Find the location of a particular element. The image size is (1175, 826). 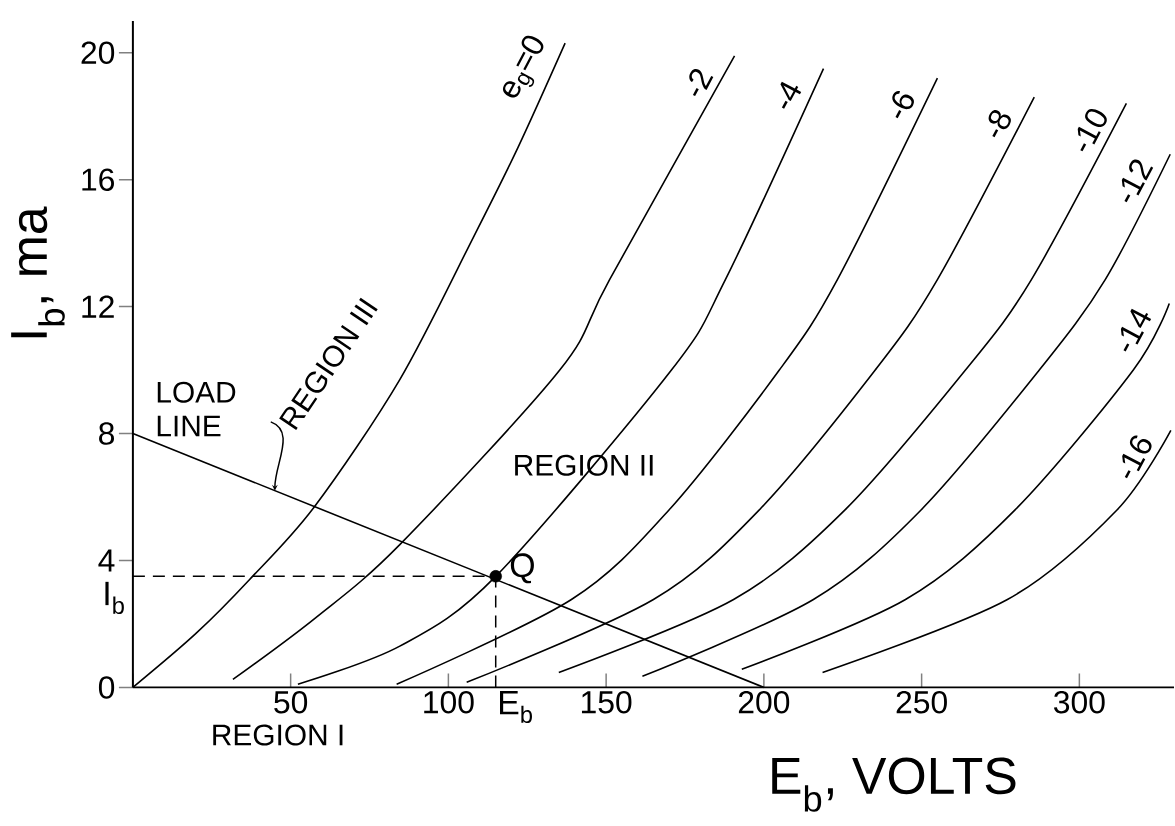

text: REGION I is located at coordinates (278, 735).